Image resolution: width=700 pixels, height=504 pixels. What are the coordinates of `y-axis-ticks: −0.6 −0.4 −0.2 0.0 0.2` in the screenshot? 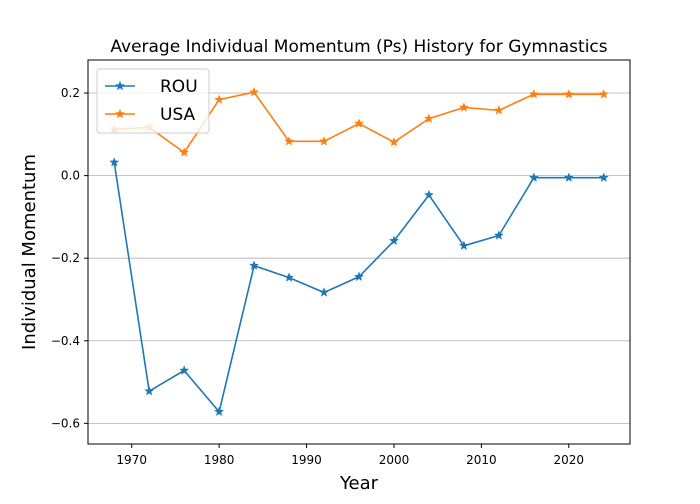 It's located at (69, 258).